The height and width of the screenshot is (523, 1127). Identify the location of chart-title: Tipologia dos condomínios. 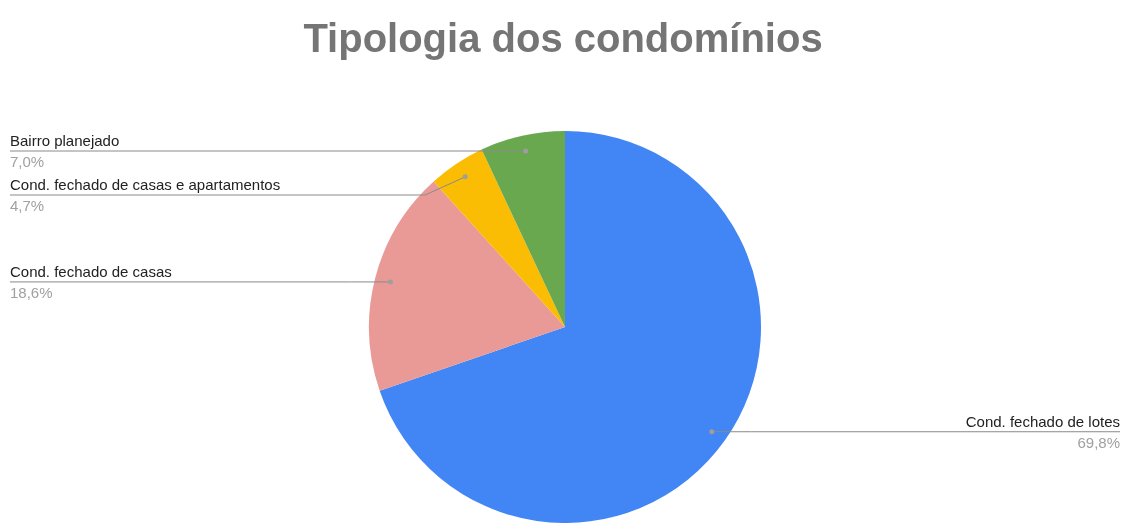
(563, 38).